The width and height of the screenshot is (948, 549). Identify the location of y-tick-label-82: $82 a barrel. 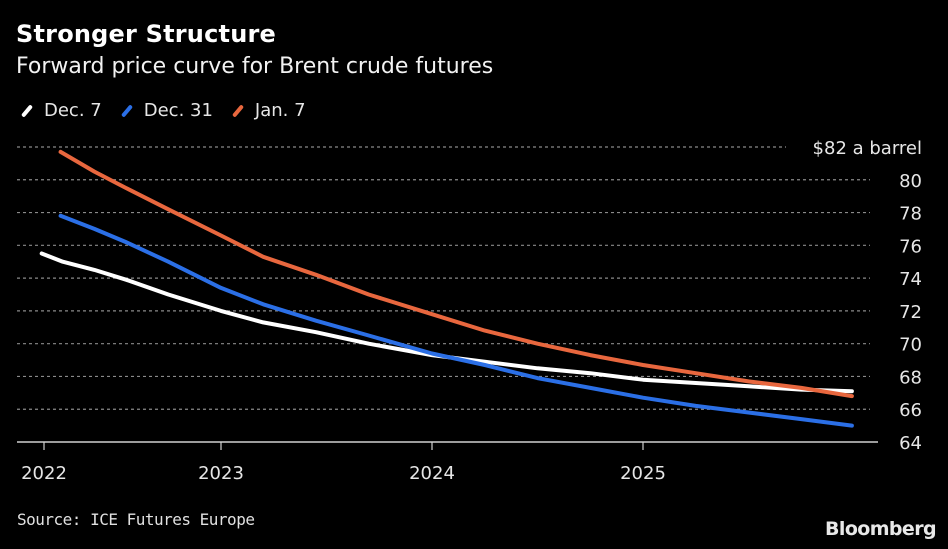
(867, 148).